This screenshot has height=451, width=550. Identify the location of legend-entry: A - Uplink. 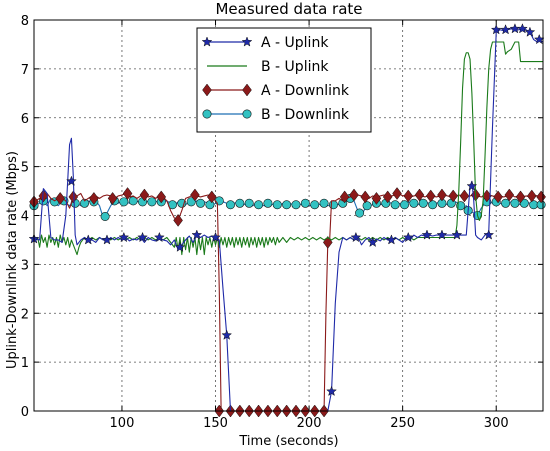
(265, 43).